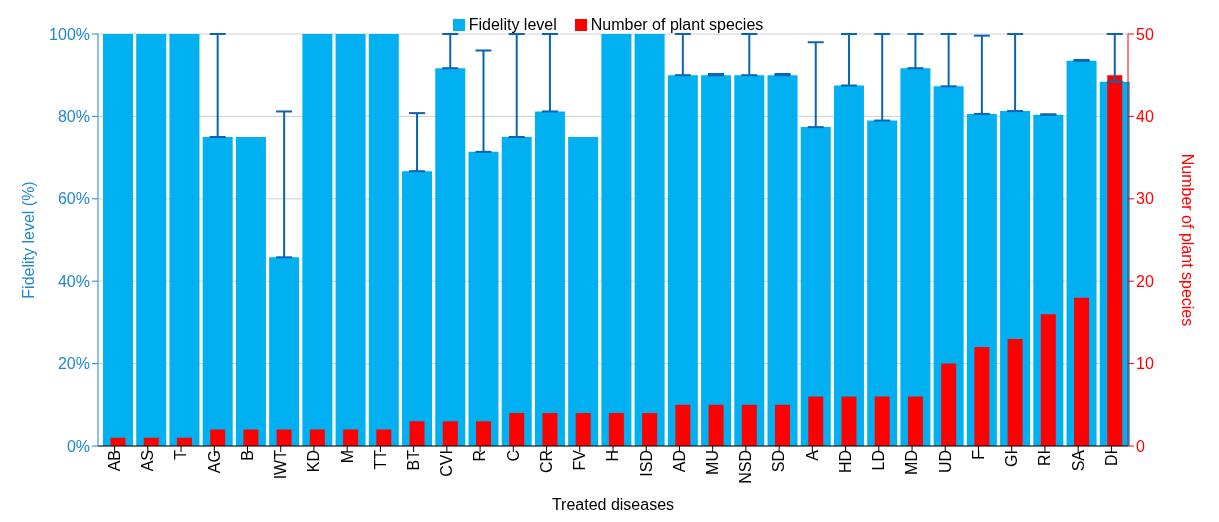  Describe the element at coordinates (978, 454) in the screenshot. I see `x-tick-label: F` at that location.